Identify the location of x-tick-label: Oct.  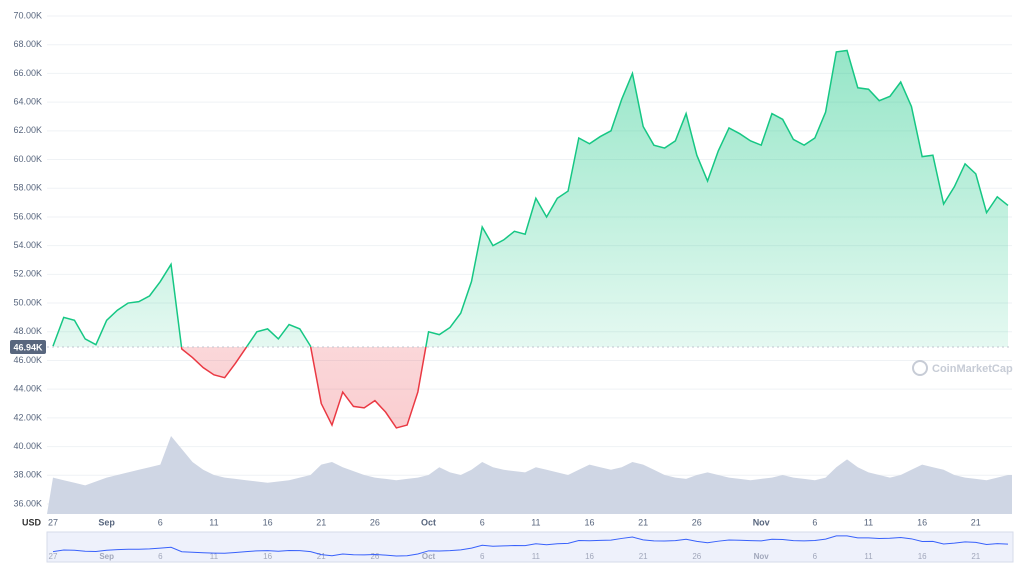
(428, 522).